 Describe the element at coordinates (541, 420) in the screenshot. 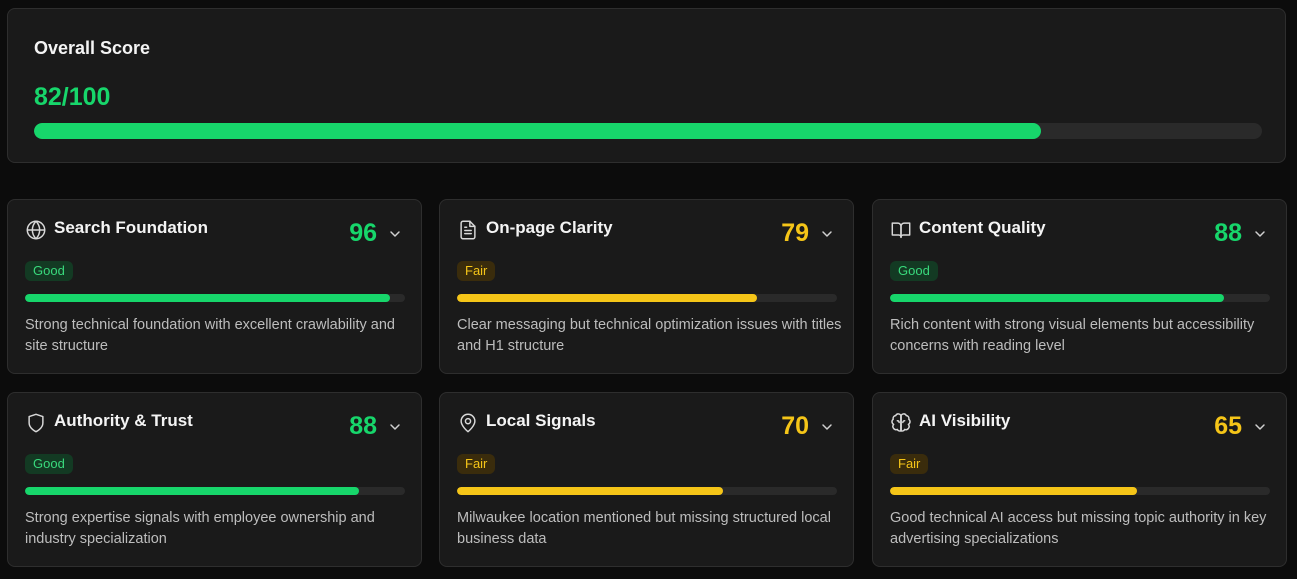

I see `card-title: Local Signals` at that location.